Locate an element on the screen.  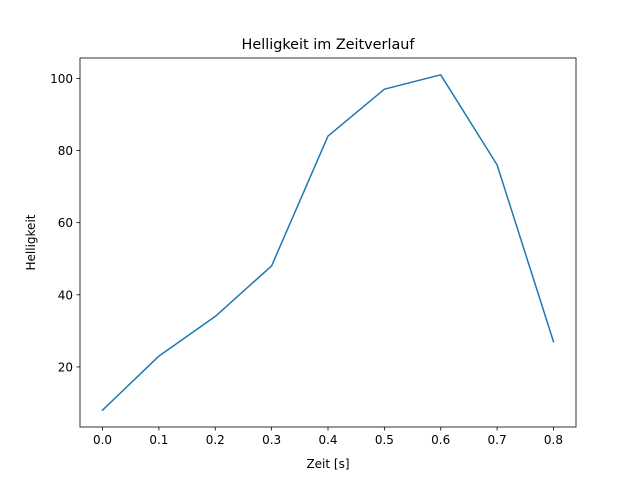
x-tick-label: 0.4 is located at coordinates (327, 440).